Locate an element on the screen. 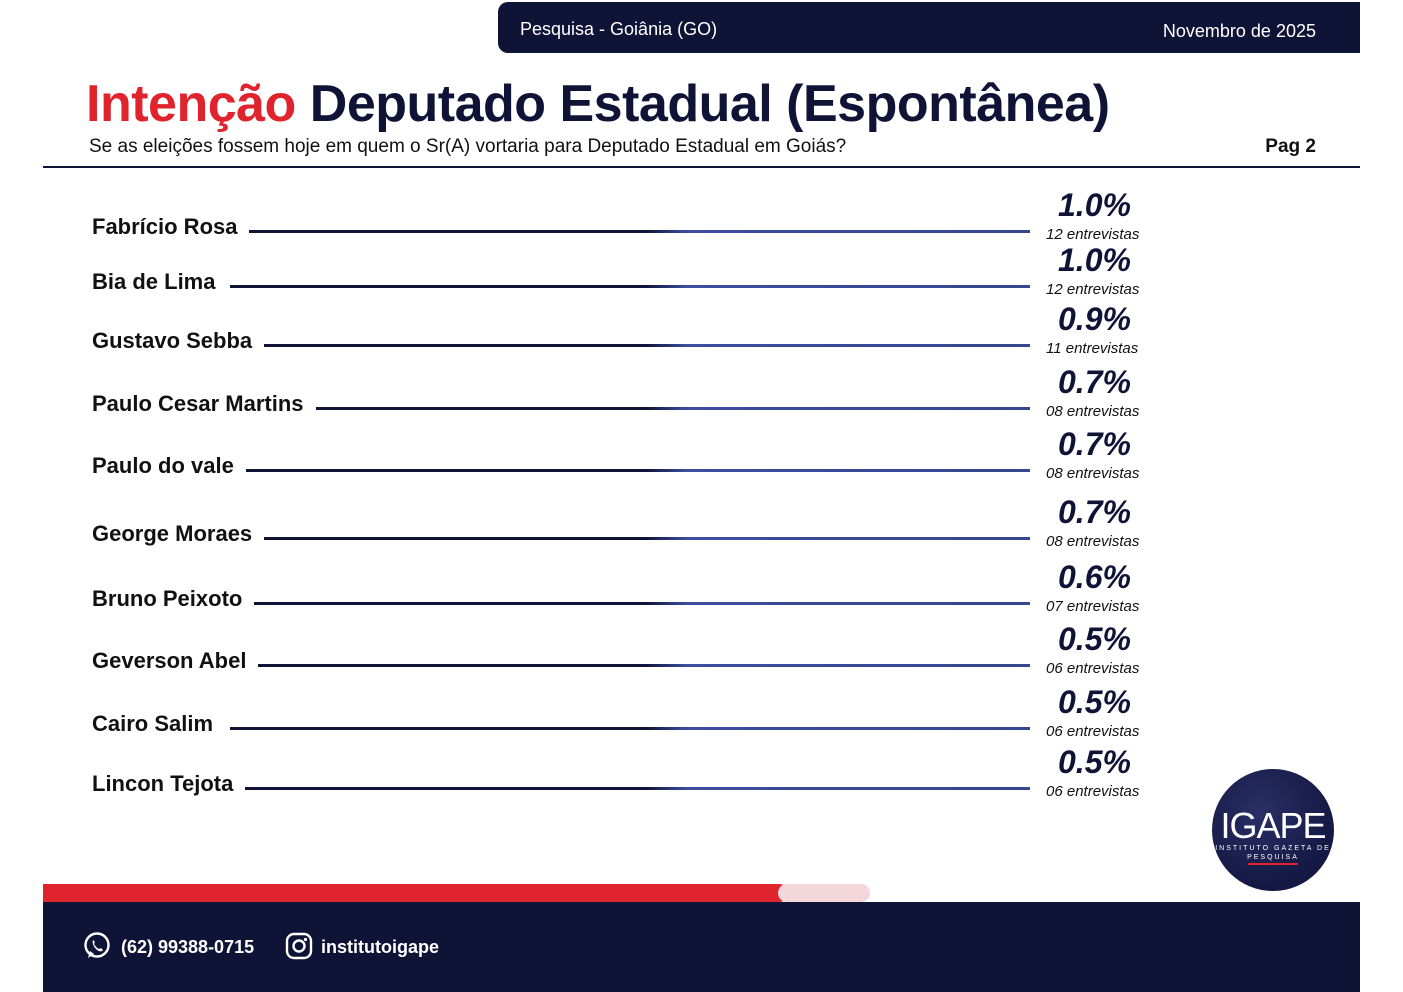 This screenshot has width=1403, height=992. footer-phone: (62) 99388-0715 is located at coordinates (188, 947).